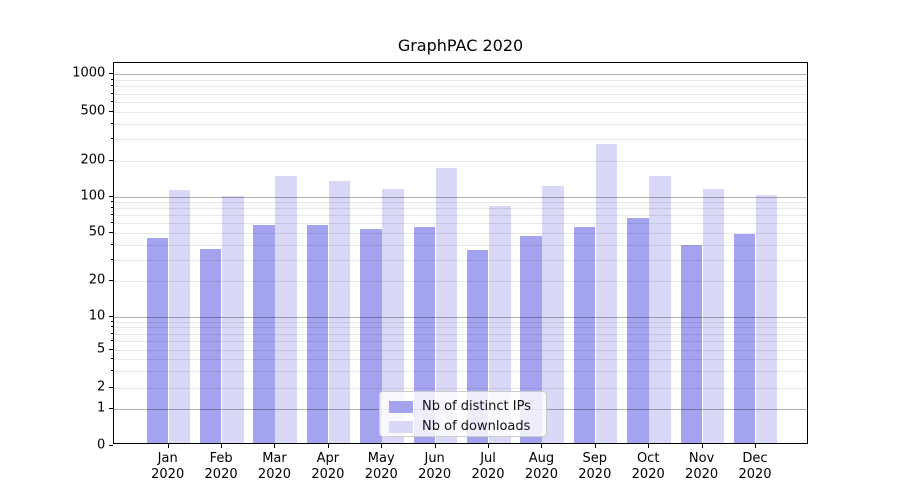 The height and width of the screenshot is (500, 900). Describe the element at coordinates (97, 280) in the screenshot. I see `y-tick-label: 20` at that location.